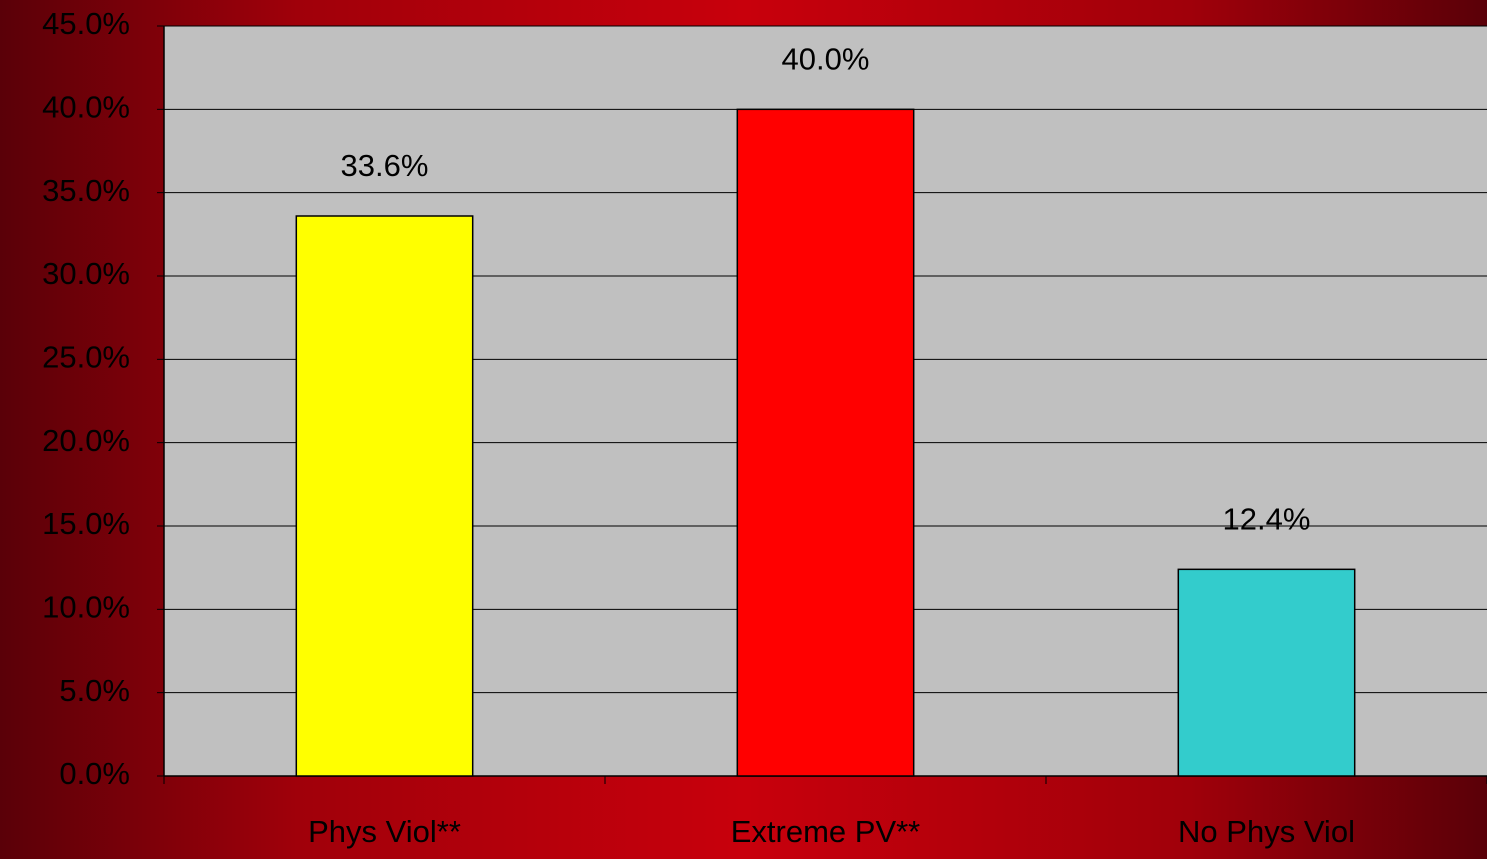 The height and width of the screenshot is (864, 1487). What do you see at coordinates (1267, 519) in the screenshot?
I see `data-label: 12.4%` at bounding box center [1267, 519].